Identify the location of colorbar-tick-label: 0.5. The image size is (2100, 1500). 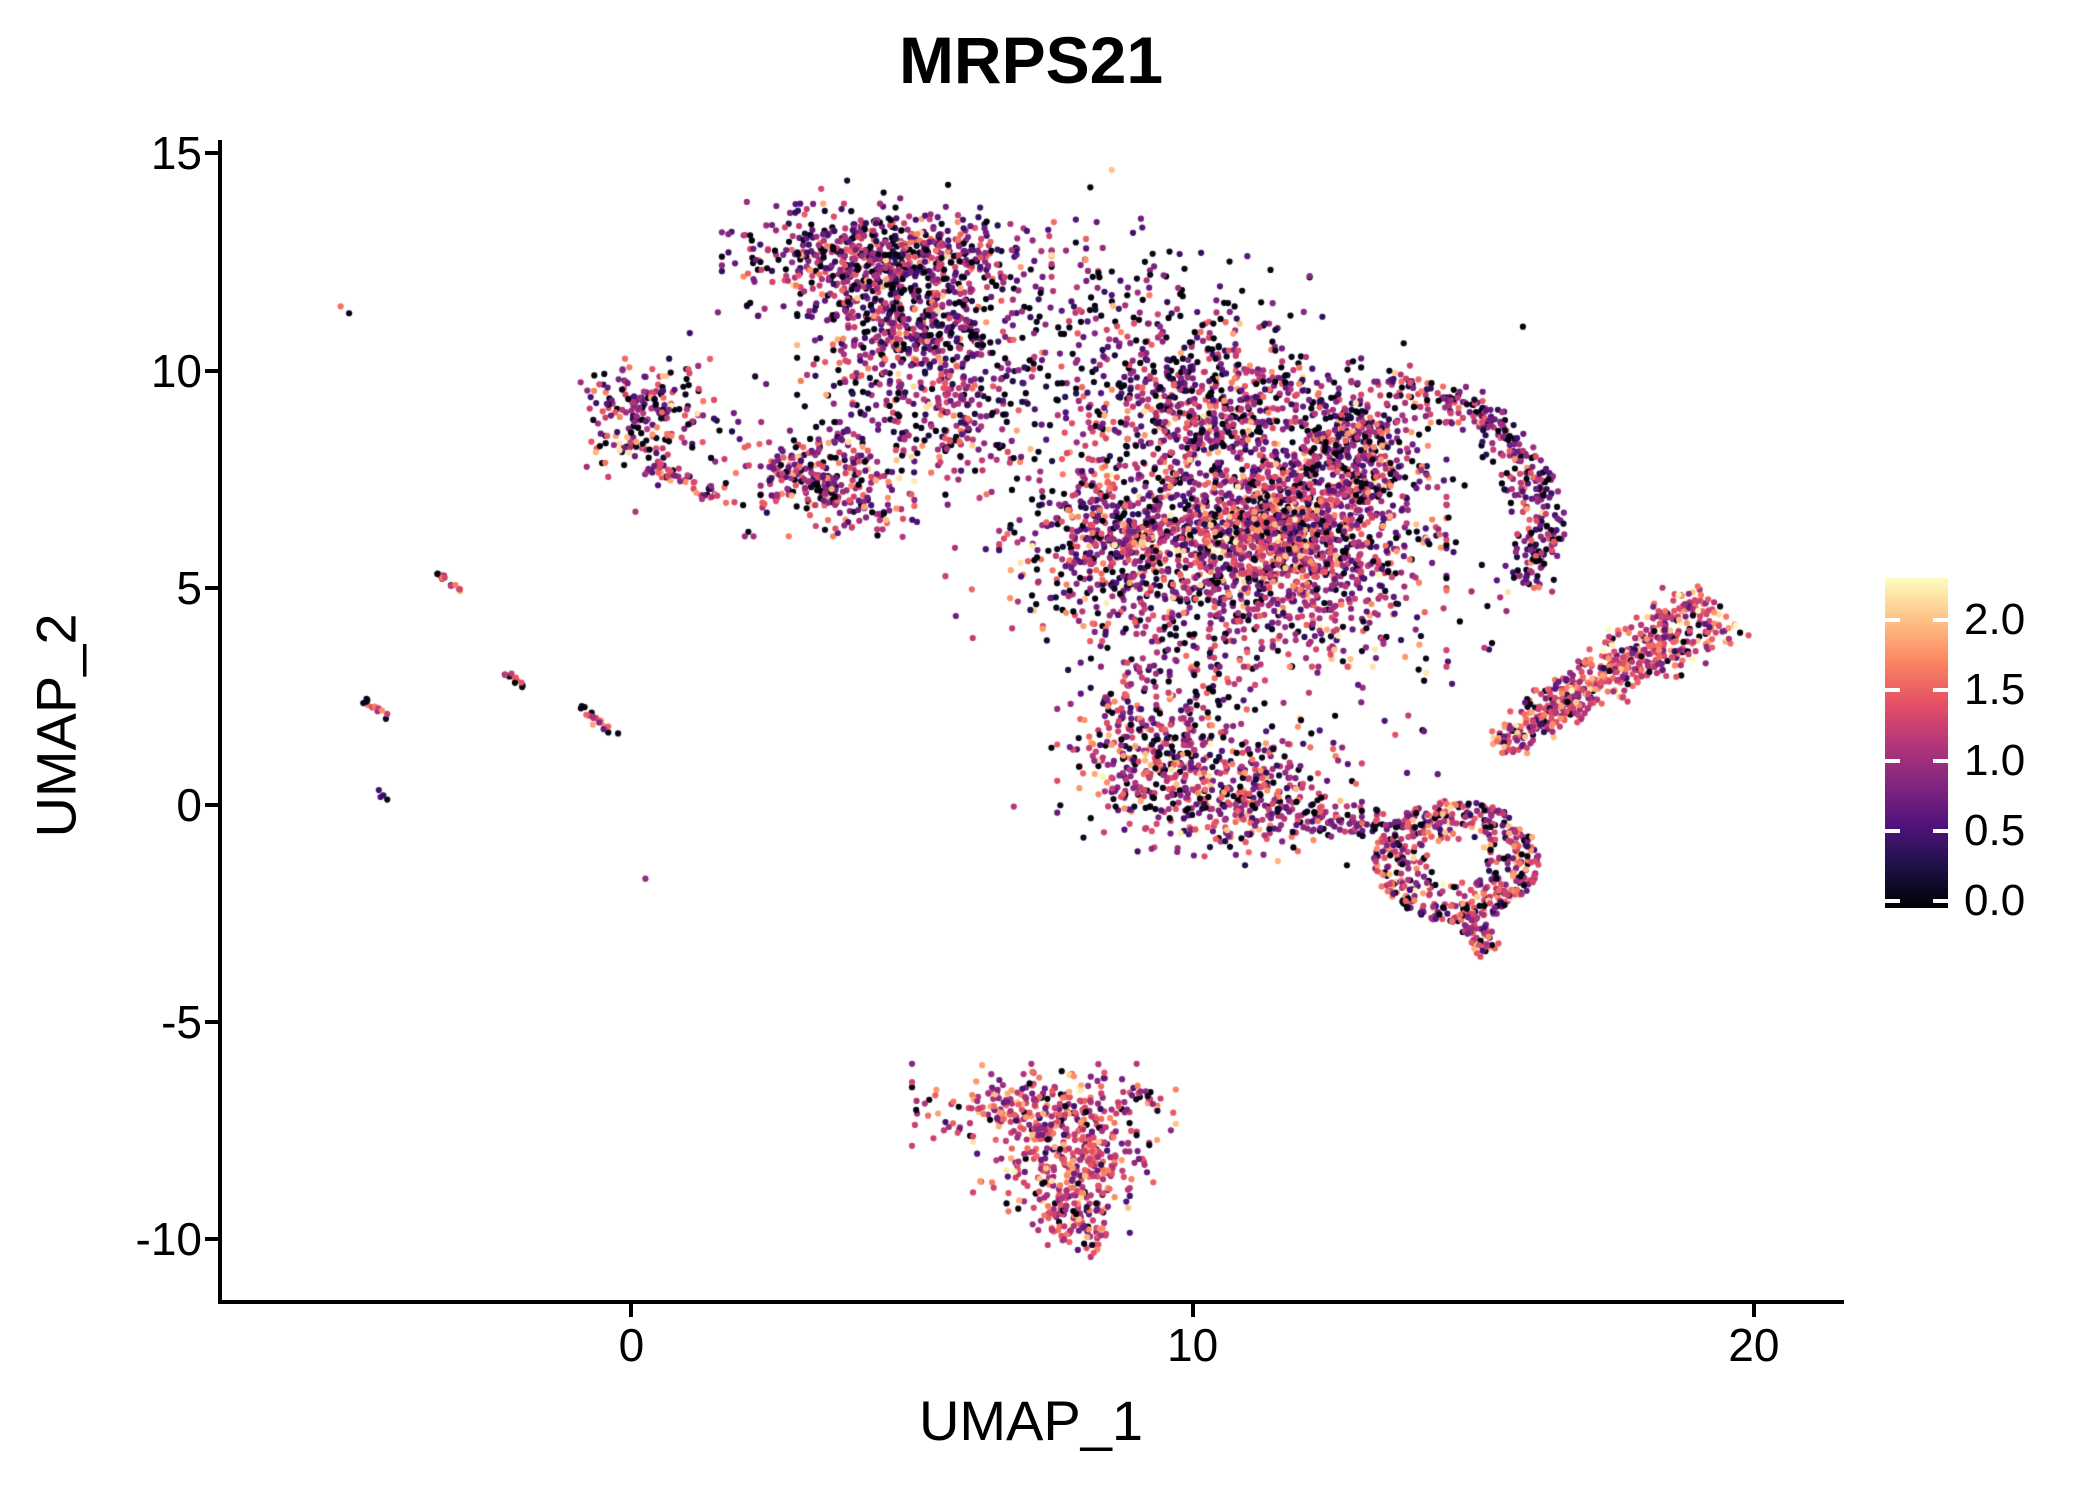
(1995, 830).